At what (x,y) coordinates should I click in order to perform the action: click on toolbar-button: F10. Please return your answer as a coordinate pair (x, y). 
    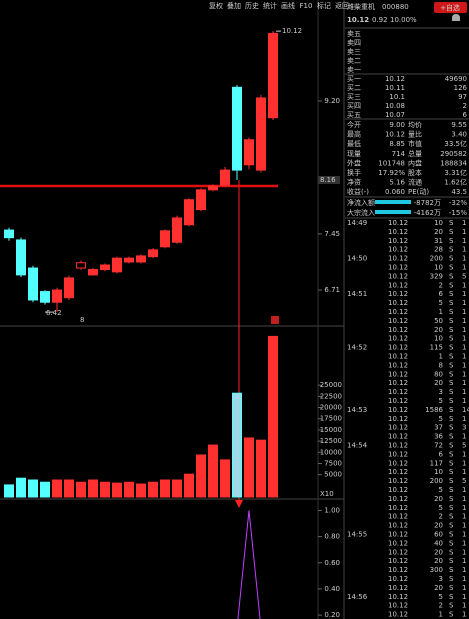
    Looking at the image, I should click on (306, 6).